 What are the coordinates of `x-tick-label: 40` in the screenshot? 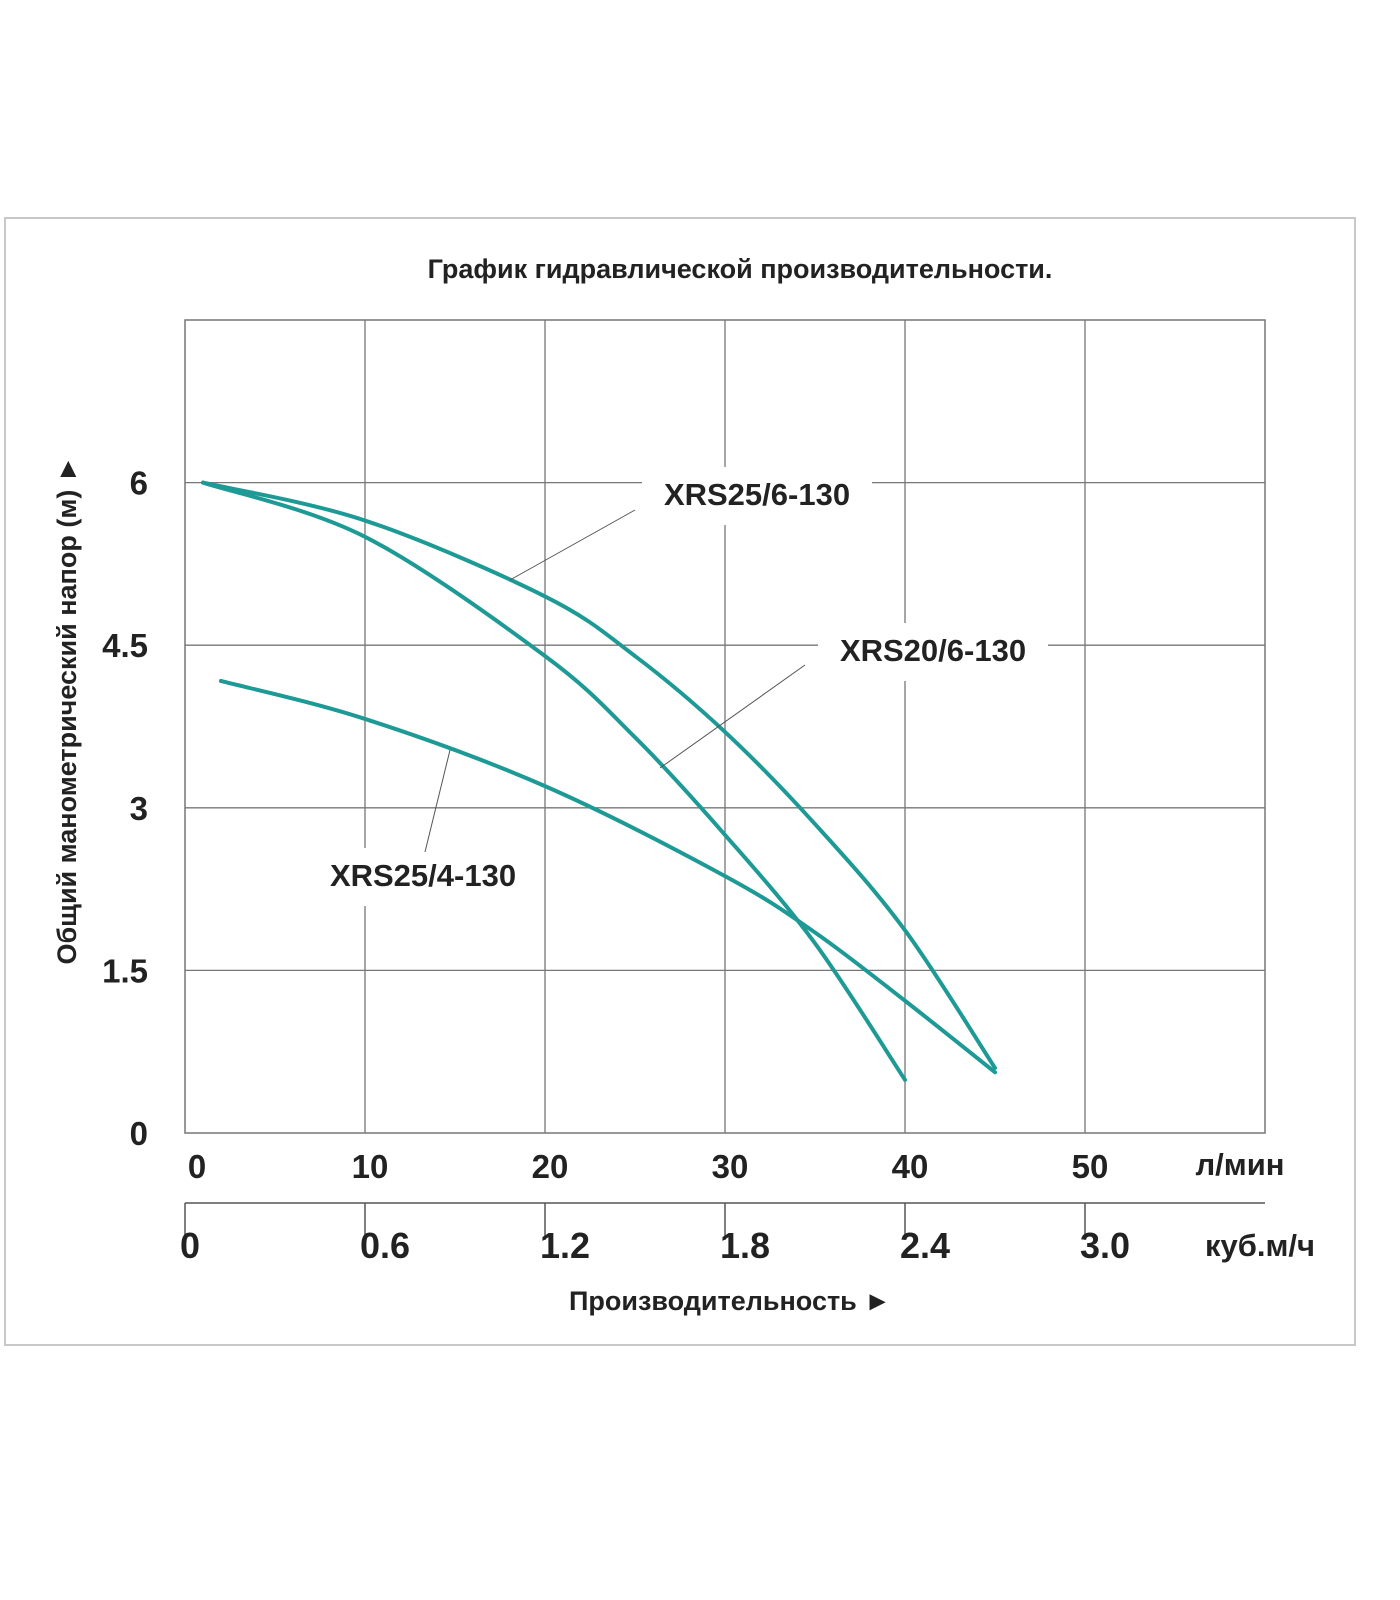 It's located at (910, 1166).